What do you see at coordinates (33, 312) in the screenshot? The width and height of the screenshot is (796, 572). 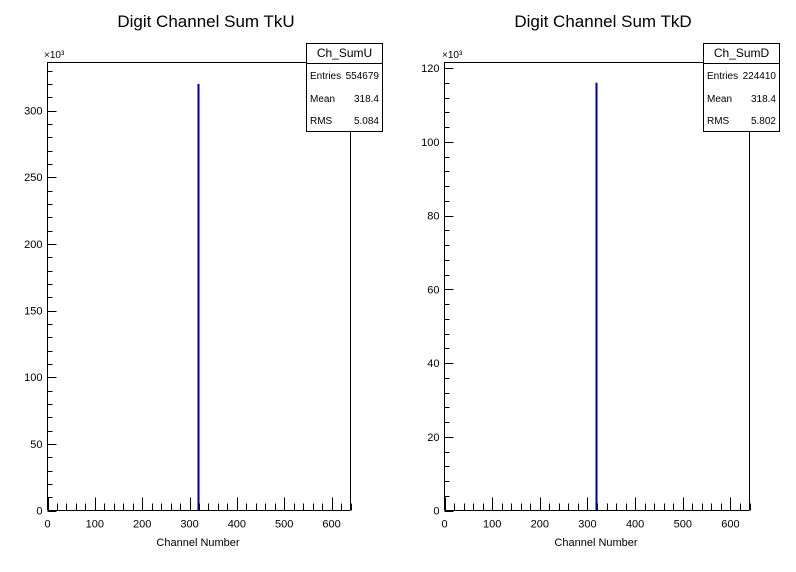 I see `left-y-tick-label: 150` at bounding box center [33, 312].